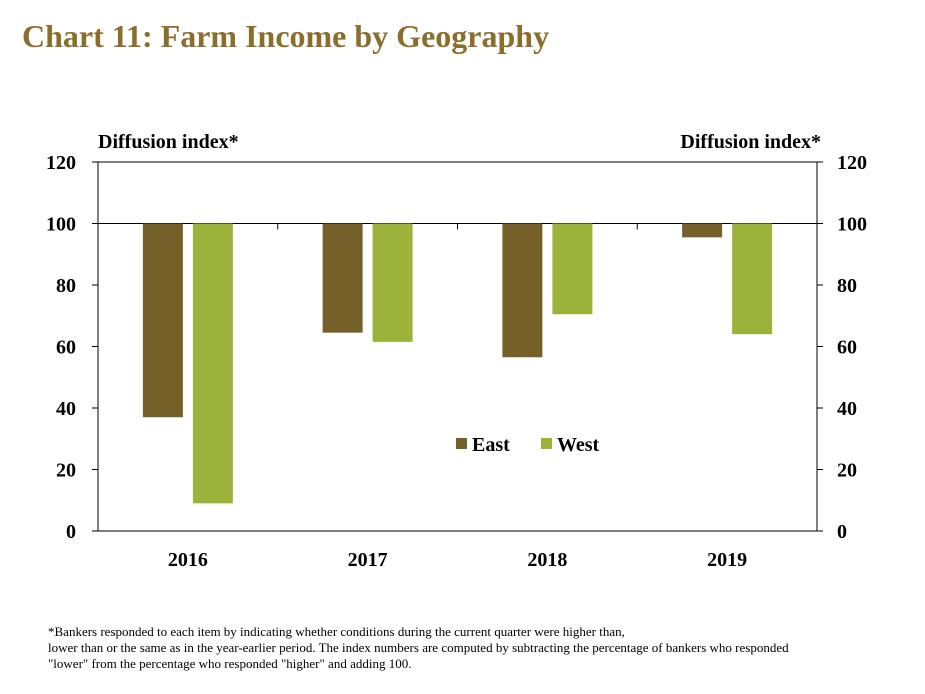 The image size is (925, 694). I want to click on x-tick-label: 2018, so click(547, 560).